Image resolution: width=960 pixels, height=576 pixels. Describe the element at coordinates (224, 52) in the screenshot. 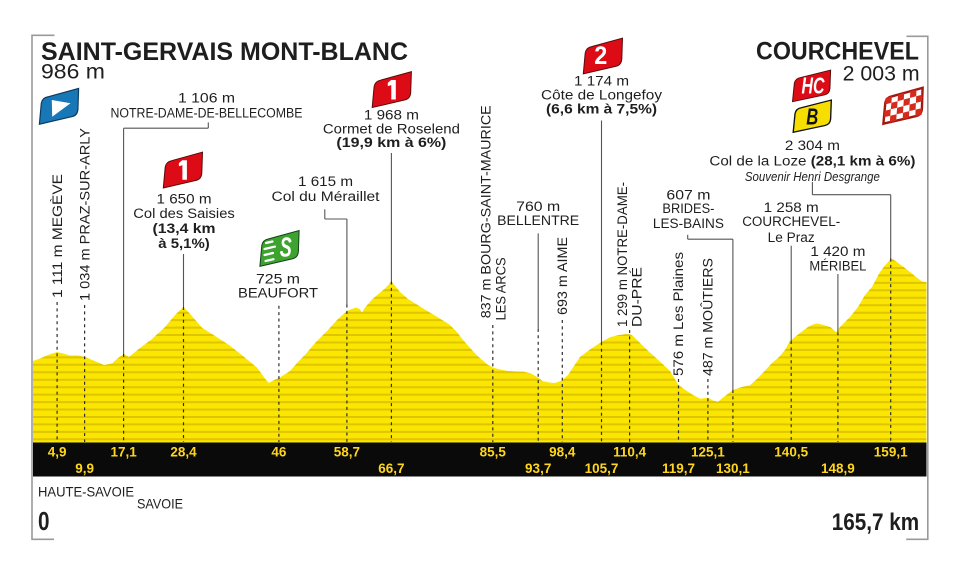

I see `svg-text: SAINT-GERVAIS MONT-BLANC` at that location.